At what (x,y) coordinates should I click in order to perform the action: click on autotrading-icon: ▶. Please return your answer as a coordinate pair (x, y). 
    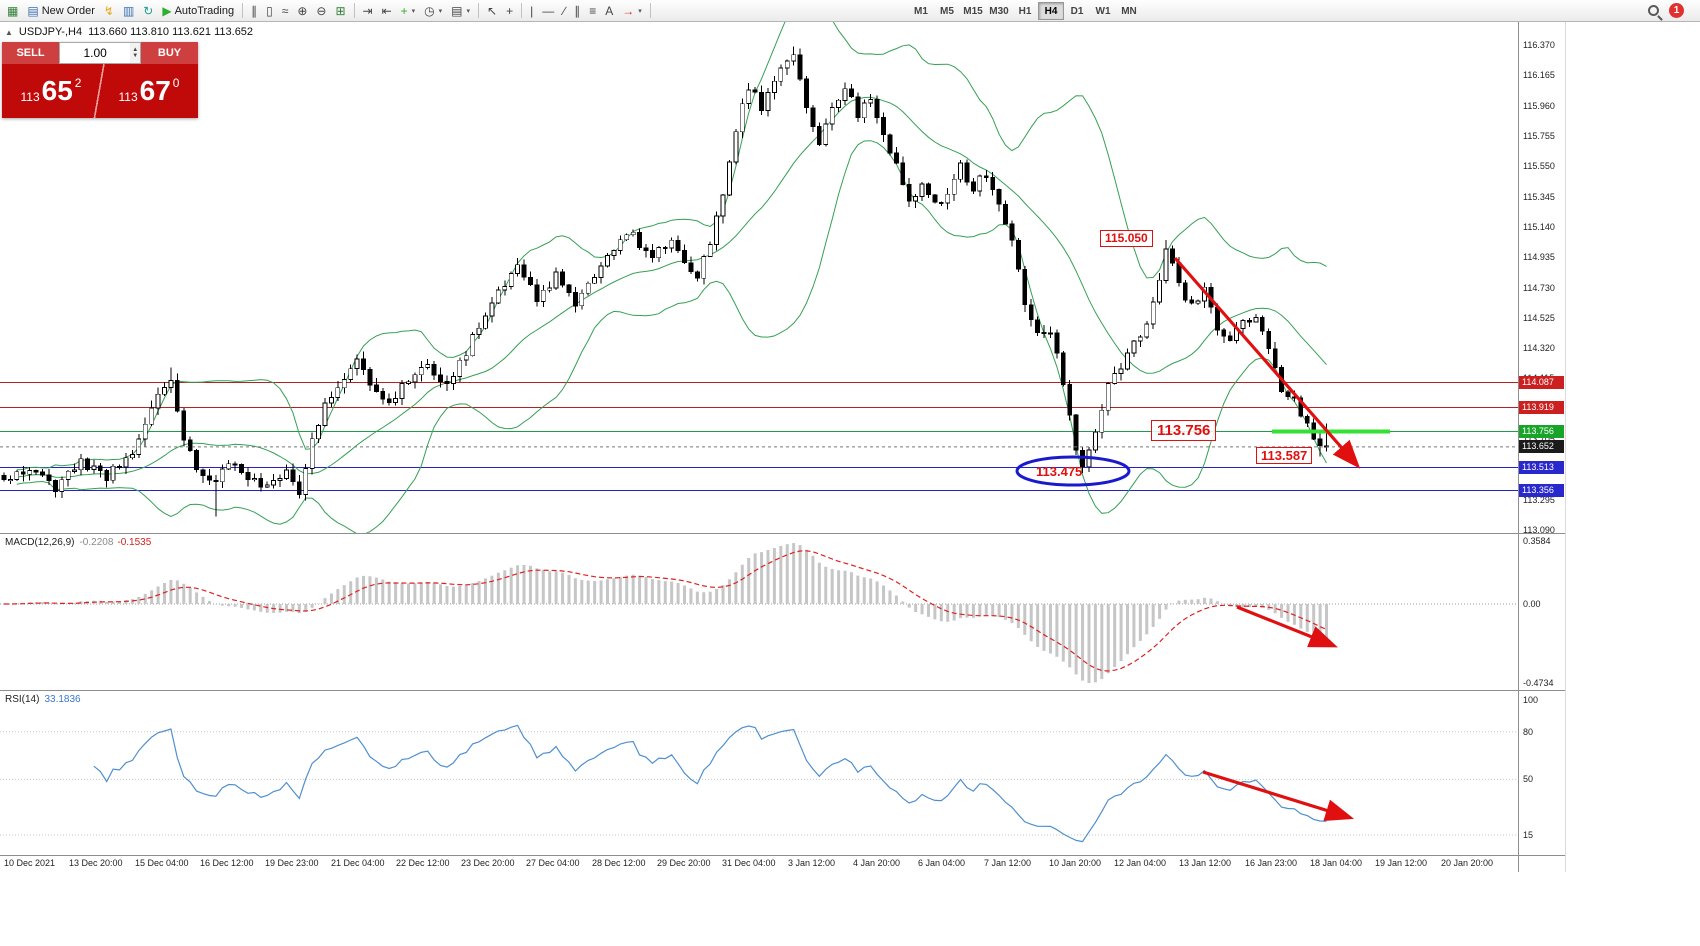
    Looking at the image, I should click on (167, 10).